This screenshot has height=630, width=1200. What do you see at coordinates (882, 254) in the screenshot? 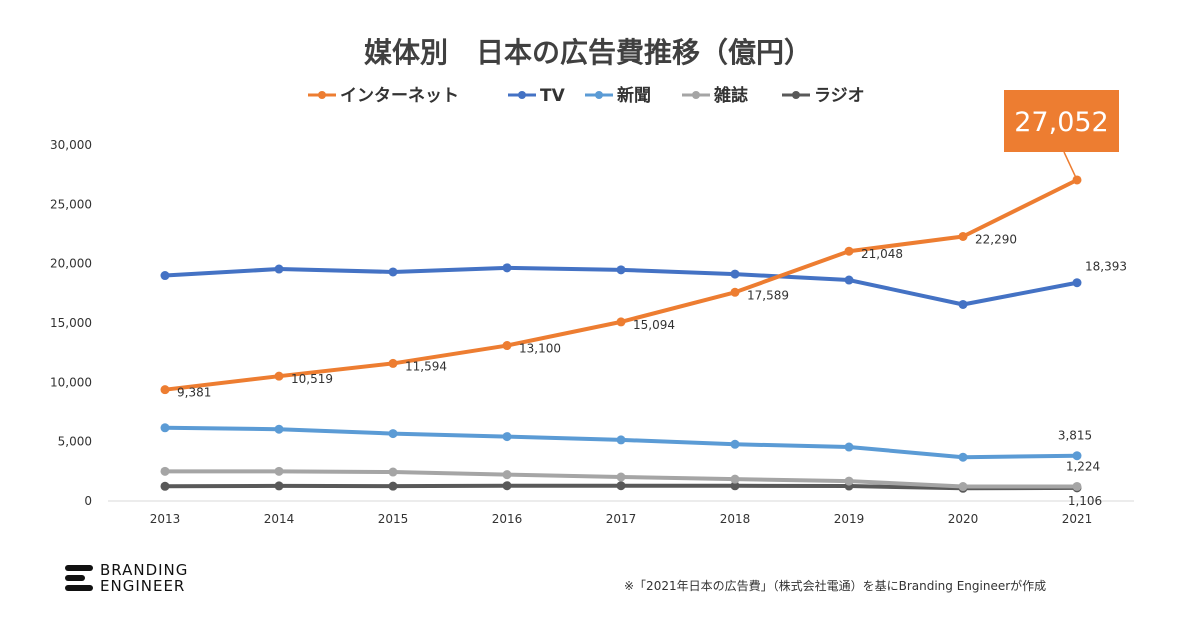
I see `data-label: 21,048` at bounding box center [882, 254].